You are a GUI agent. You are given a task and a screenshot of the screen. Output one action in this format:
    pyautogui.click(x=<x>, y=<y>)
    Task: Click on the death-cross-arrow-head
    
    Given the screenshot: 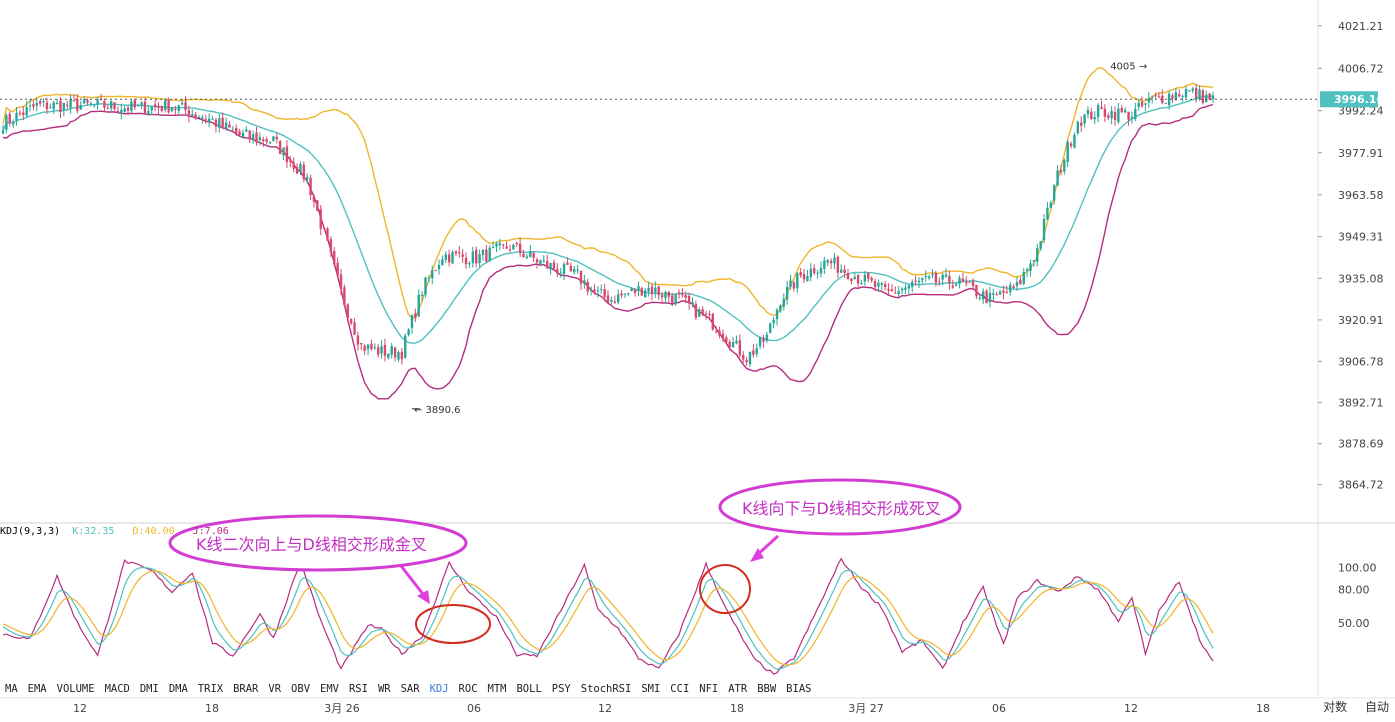 What is the action you would take?
    pyautogui.click(x=757, y=555)
    